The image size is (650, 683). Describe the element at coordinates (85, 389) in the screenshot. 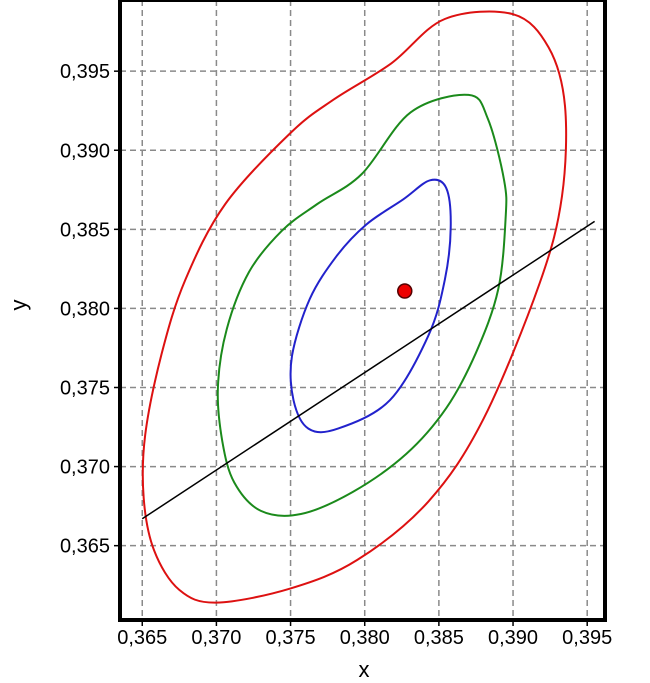

I see `y-tick-label: 0,375` at that location.